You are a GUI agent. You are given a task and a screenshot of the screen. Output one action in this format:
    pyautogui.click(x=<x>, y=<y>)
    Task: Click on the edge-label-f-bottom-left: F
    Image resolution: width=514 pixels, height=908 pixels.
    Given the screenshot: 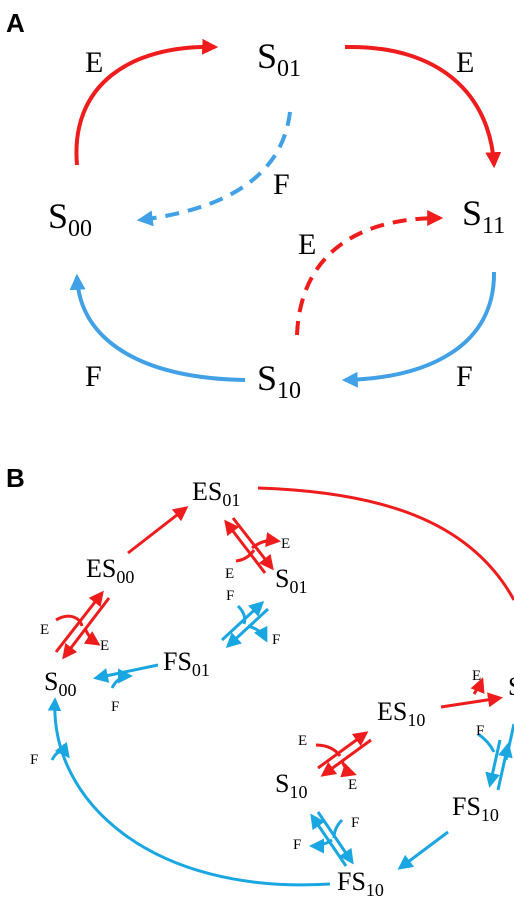 What is the action you would take?
    pyautogui.click(x=93, y=376)
    